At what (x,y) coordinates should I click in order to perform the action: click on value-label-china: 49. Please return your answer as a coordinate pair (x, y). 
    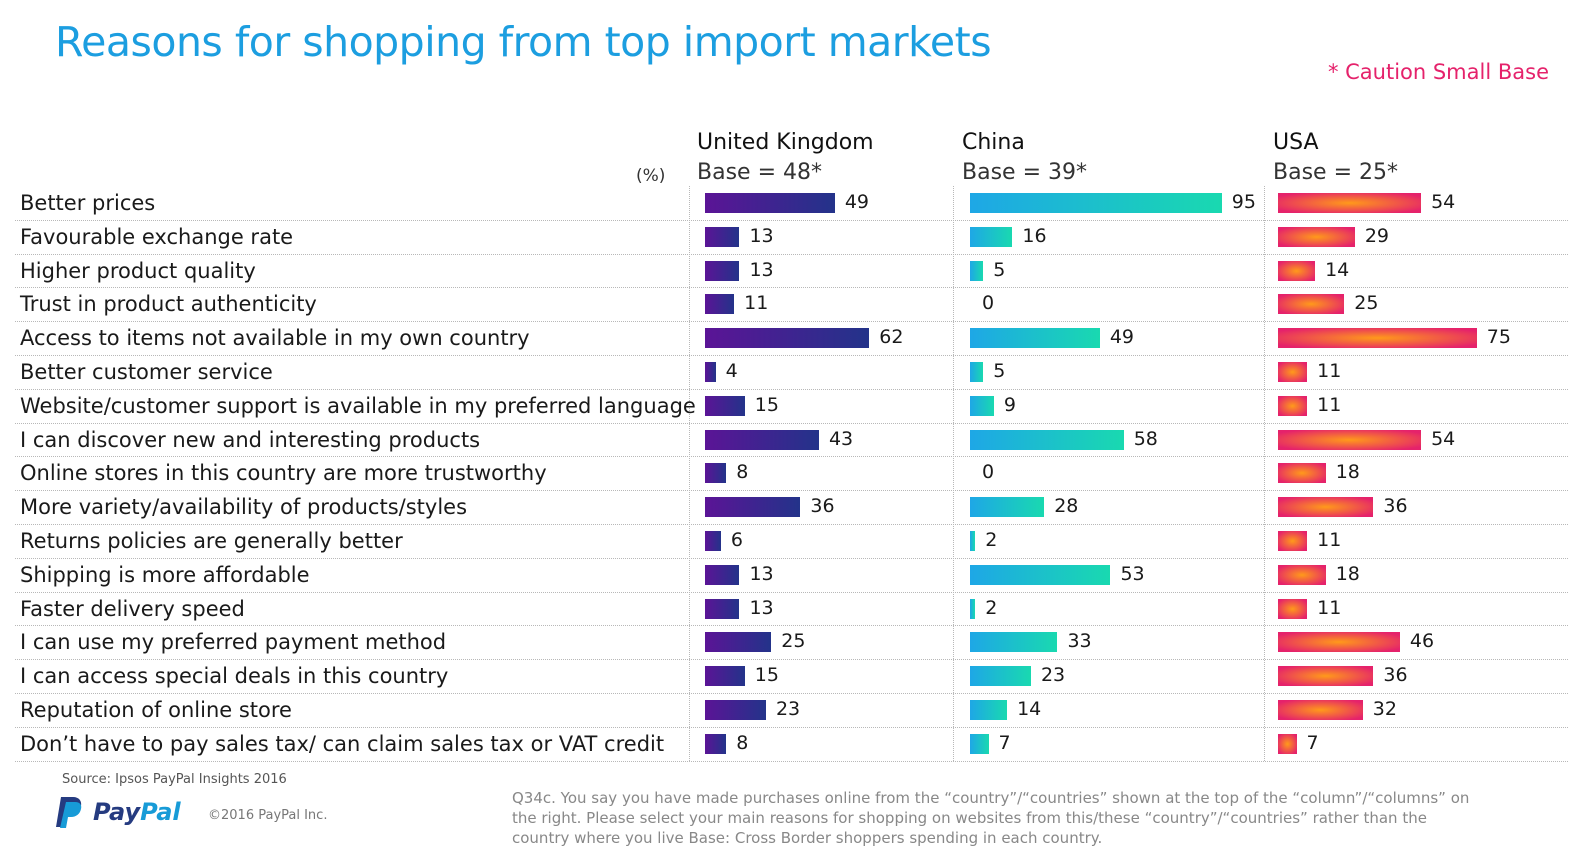
    Looking at the image, I should click on (1122, 337).